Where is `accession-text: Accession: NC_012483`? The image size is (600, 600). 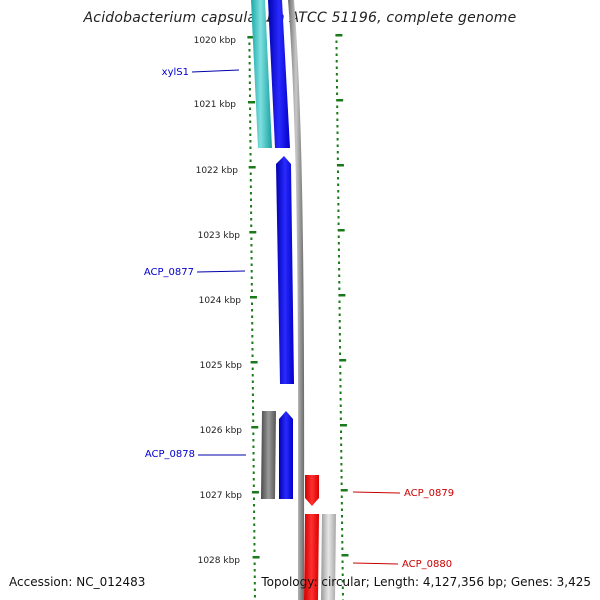 accession-text: Accession: NC_012483 is located at coordinates (77, 582).